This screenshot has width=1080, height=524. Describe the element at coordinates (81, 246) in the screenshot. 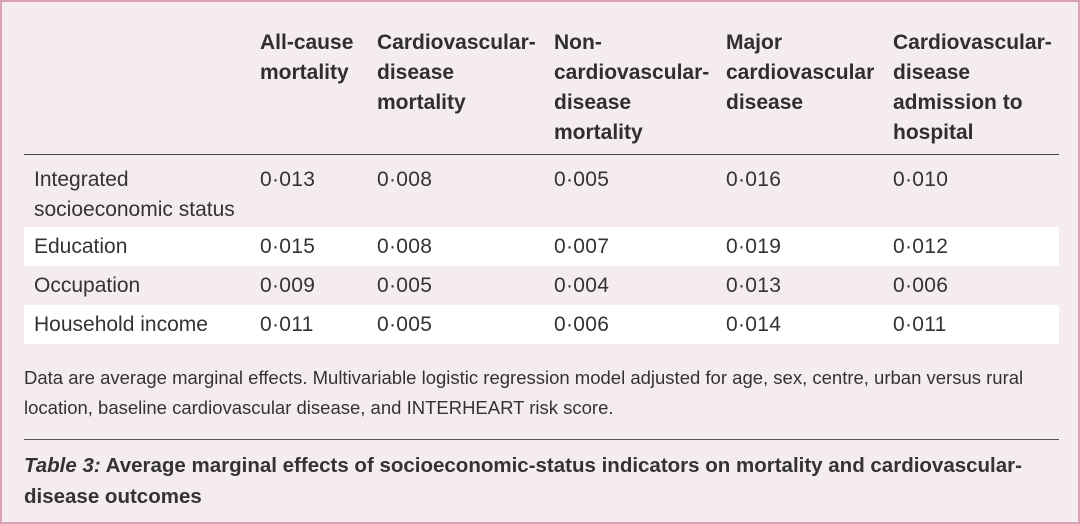

I see `row-label: Education` at that location.